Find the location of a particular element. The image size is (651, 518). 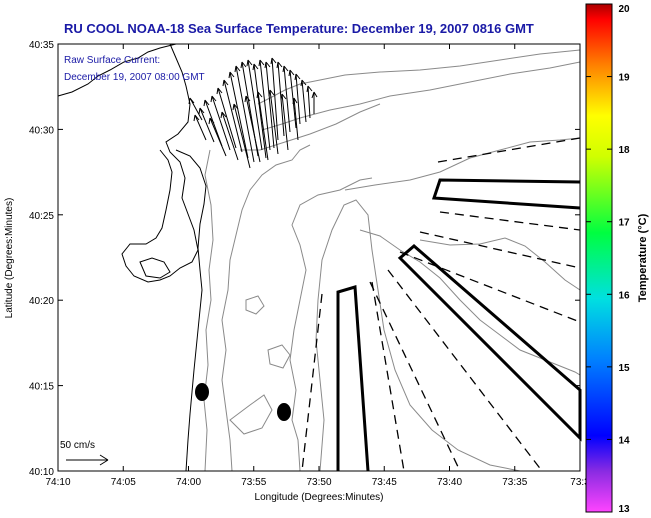

y-tick-label: 40:30 is located at coordinates (41, 130).